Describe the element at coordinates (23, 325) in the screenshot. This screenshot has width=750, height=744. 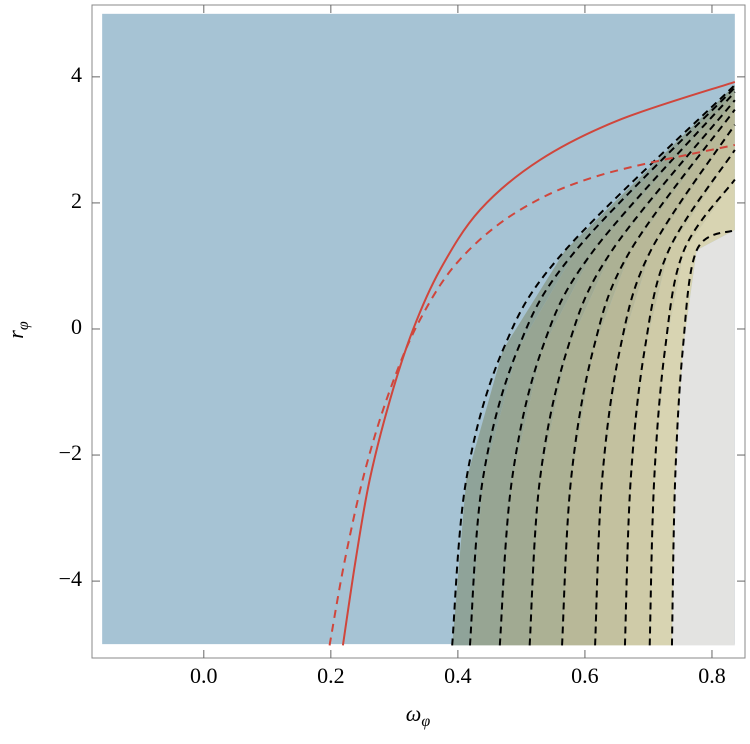
I see `y-label-sub: φ` at that location.